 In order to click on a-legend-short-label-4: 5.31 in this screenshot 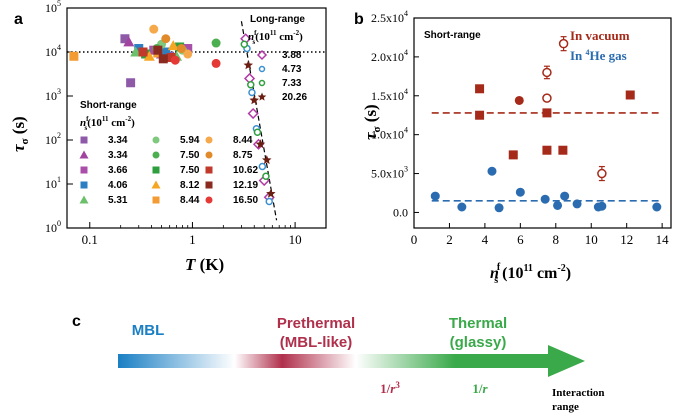, I will do `click(118, 200)`.